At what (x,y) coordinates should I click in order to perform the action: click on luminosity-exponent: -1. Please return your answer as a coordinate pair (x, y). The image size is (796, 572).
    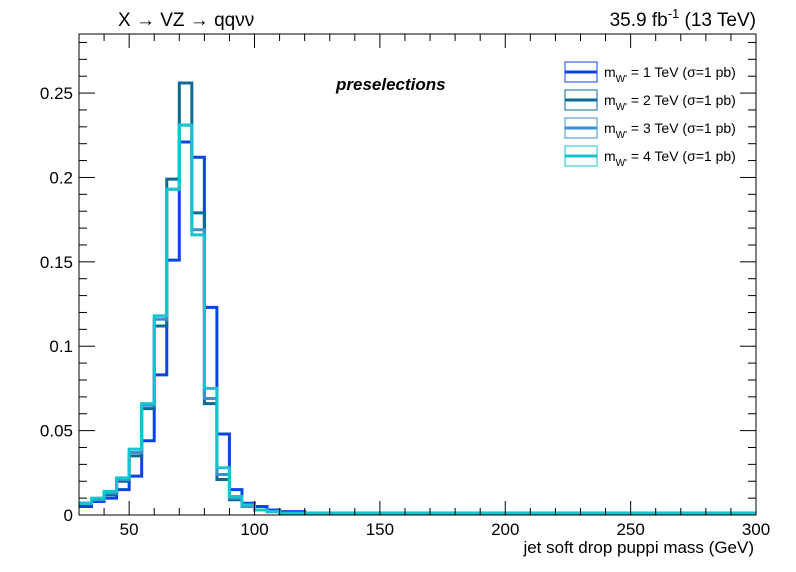
    Looking at the image, I should click on (674, 13).